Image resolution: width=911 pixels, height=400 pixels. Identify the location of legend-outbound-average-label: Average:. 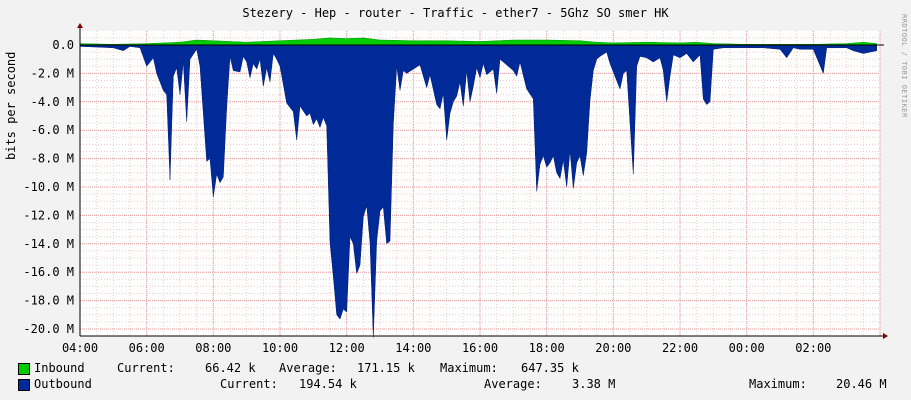
(513, 384).